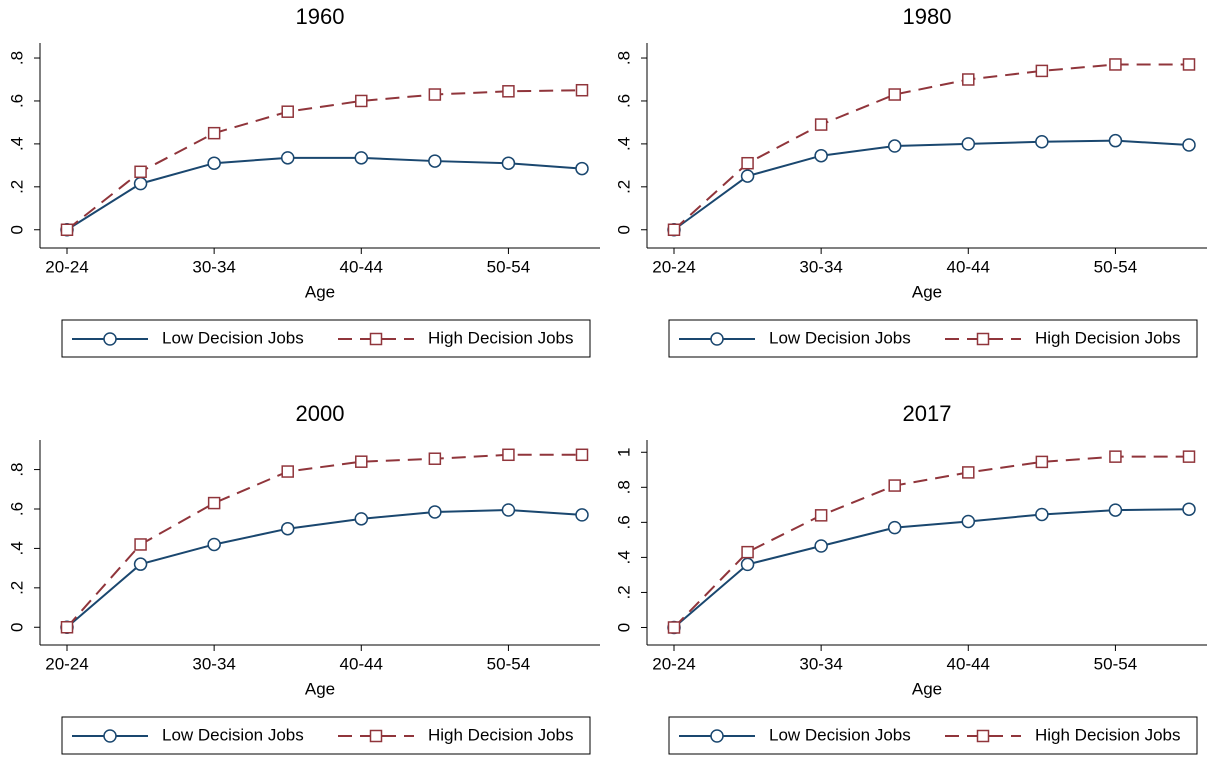 This screenshot has width=1214, height=761. I want to click on panel-title: 1980, so click(927, 16).